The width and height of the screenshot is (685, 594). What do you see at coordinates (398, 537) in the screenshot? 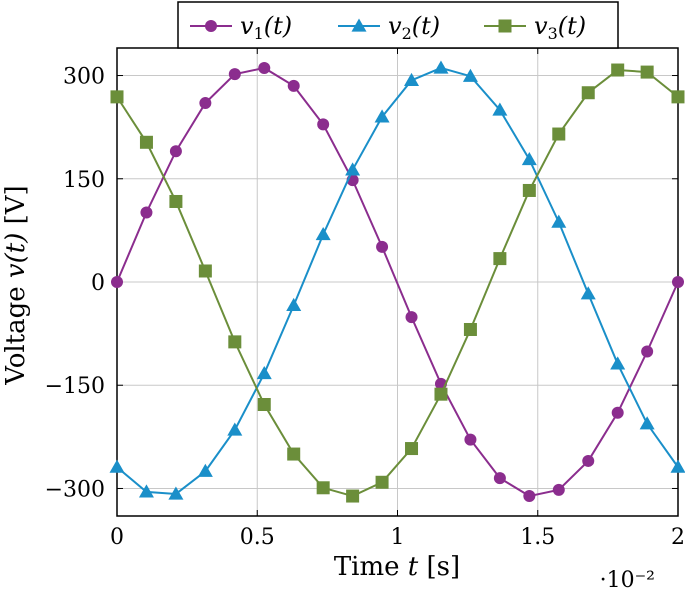
I see `x-tick-label: 1` at bounding box center [398, 537].